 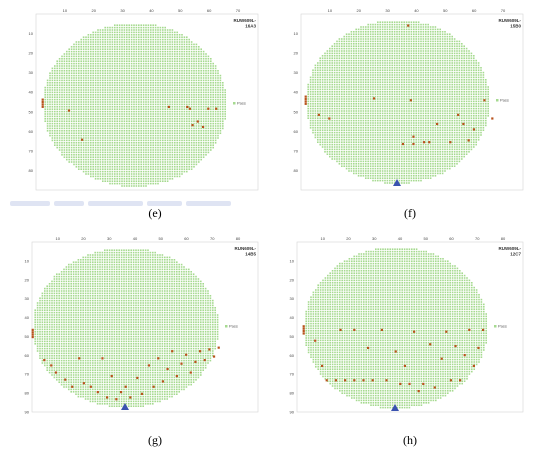 What do you see at coordinates (250, 26) in the screenshot?
I see `wafer-id-label: 16A3` at bounding box center [250, 26].